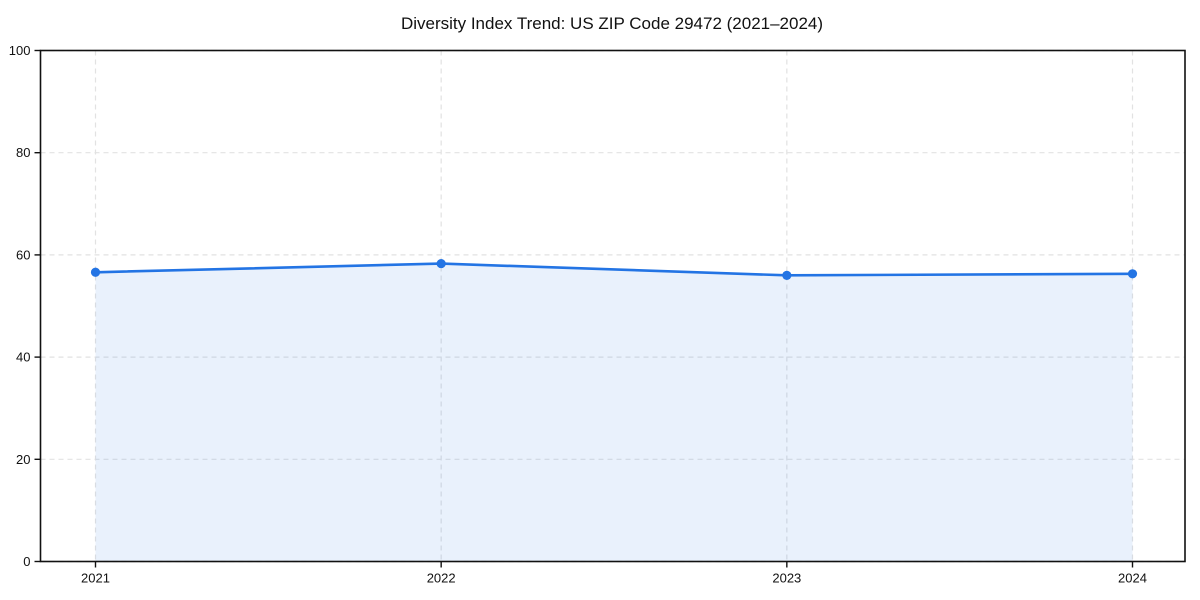 The image size is (1200, 600). What do you see at coordinates (614, 578) in the screenshot?
I see `x-axis-tick-labels: 2021 2022 2023 2024` at bounding box center [614, 578].